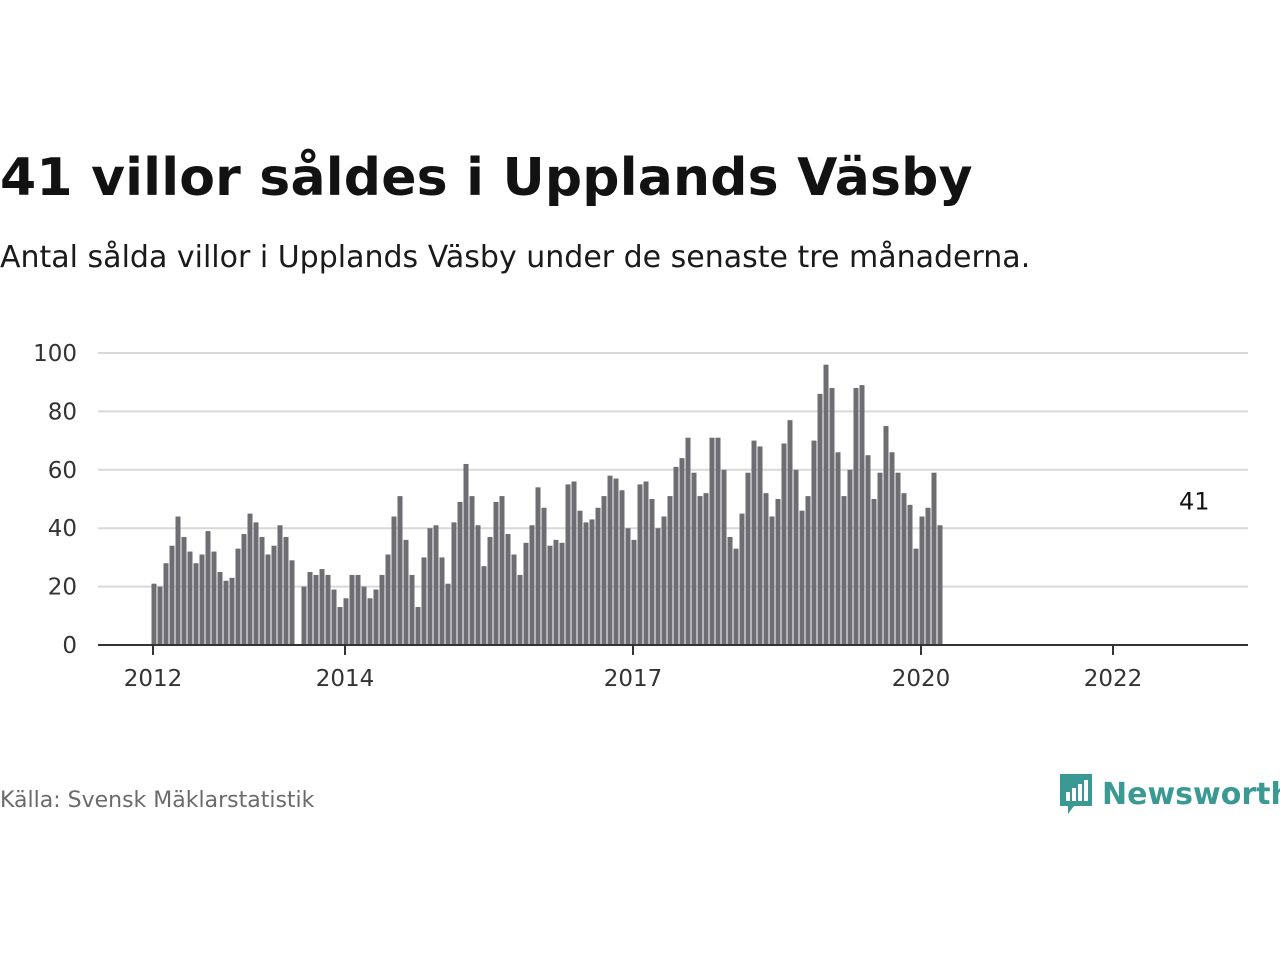  I want to click on y-tick-label: 20, so click(62, 588).